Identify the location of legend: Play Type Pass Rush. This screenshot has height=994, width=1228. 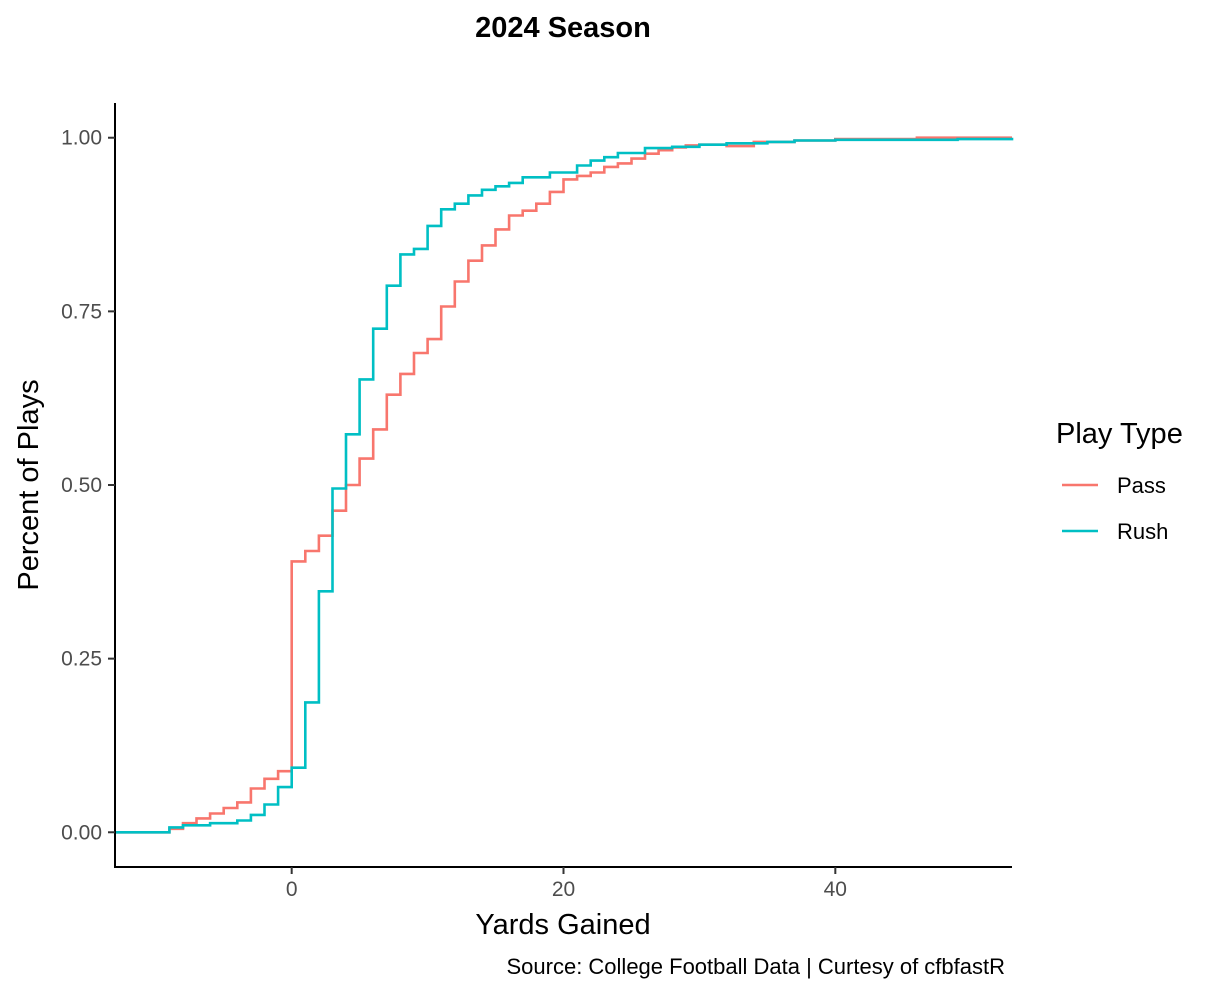
(1119, 481).